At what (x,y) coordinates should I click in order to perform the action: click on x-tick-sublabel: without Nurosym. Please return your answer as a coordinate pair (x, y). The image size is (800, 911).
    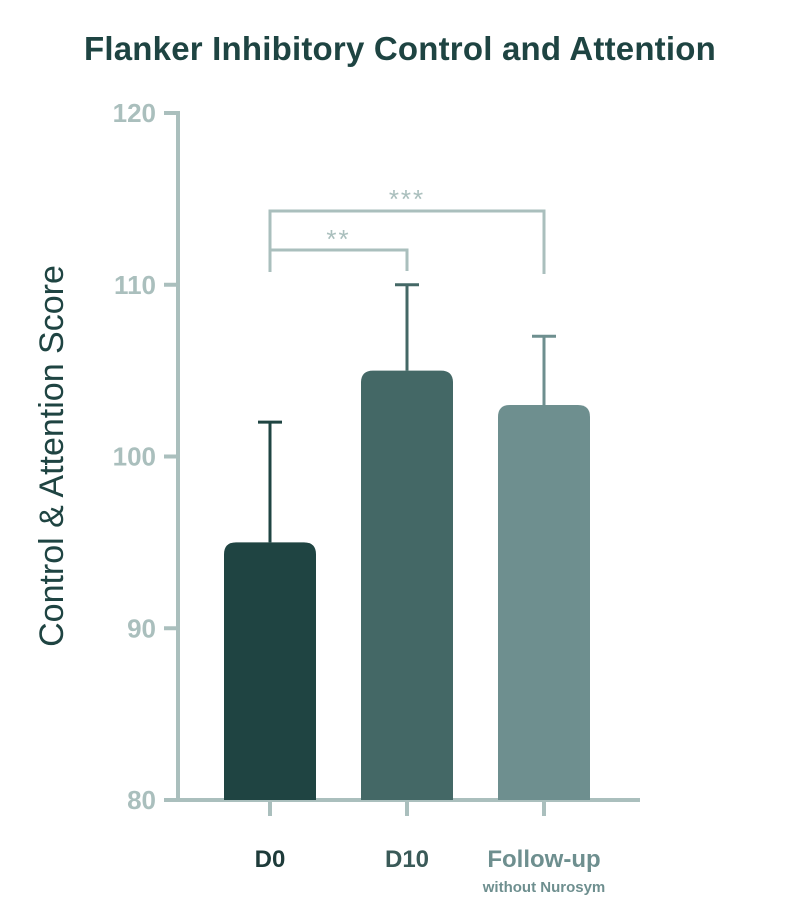
    Looking at the image, I should click on (544, 887).